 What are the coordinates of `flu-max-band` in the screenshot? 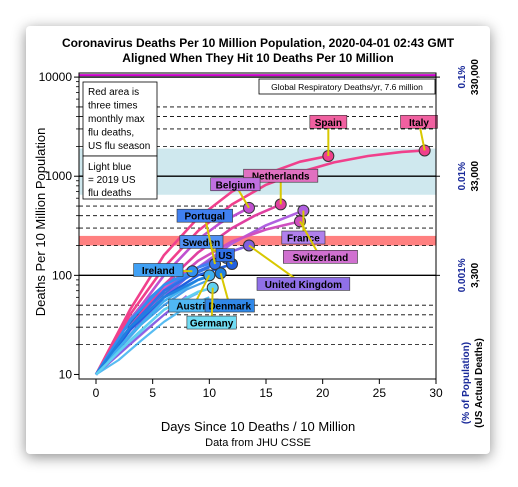 It's located at (257, 240).